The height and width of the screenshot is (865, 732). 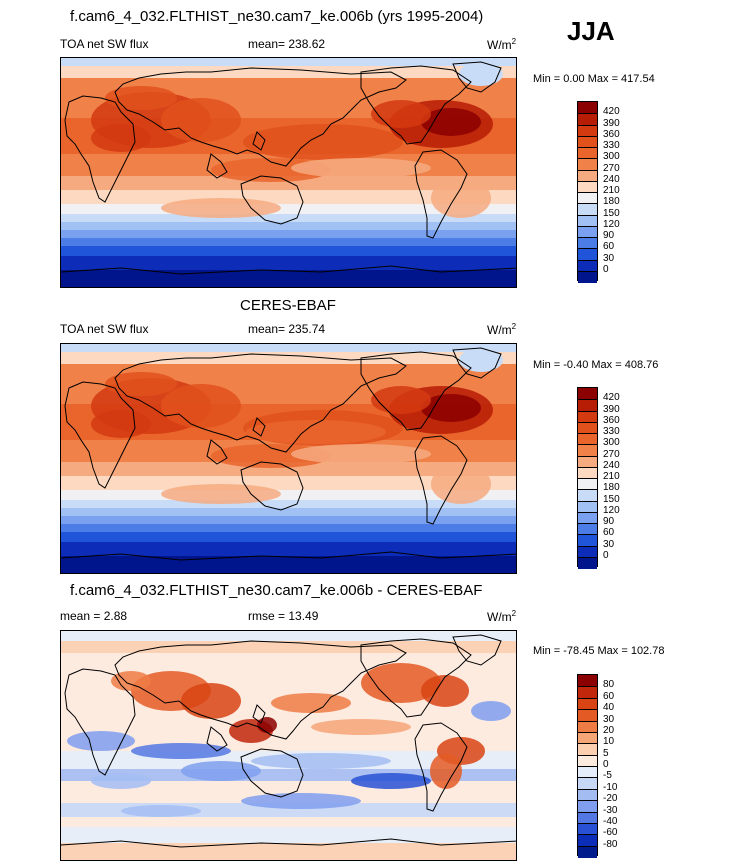 I want to click on panel2-variable-label: TOA net SW flux, so click(x=104, y=329).